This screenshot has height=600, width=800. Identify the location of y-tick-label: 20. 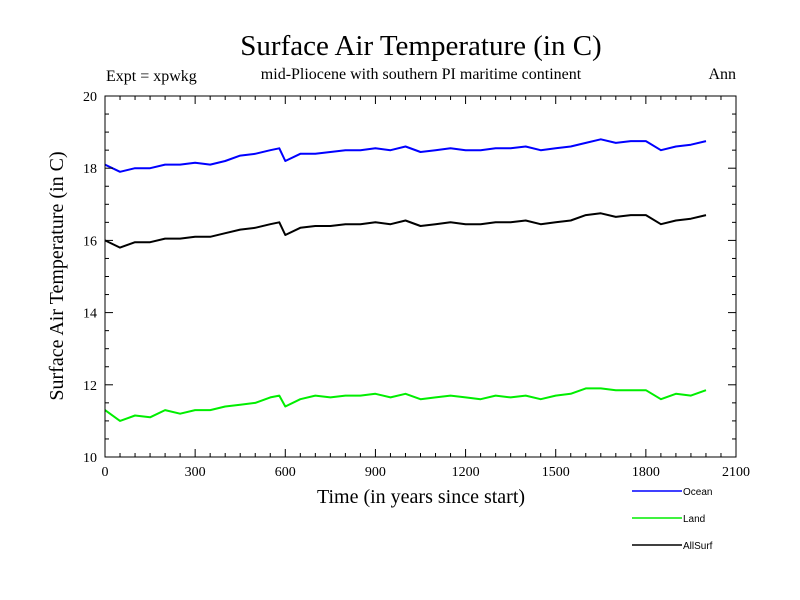
(90, 97).